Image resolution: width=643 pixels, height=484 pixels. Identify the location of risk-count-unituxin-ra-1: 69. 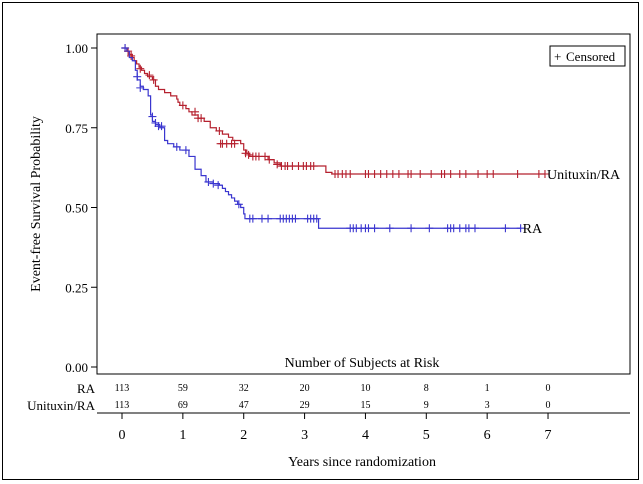
(183, 405).